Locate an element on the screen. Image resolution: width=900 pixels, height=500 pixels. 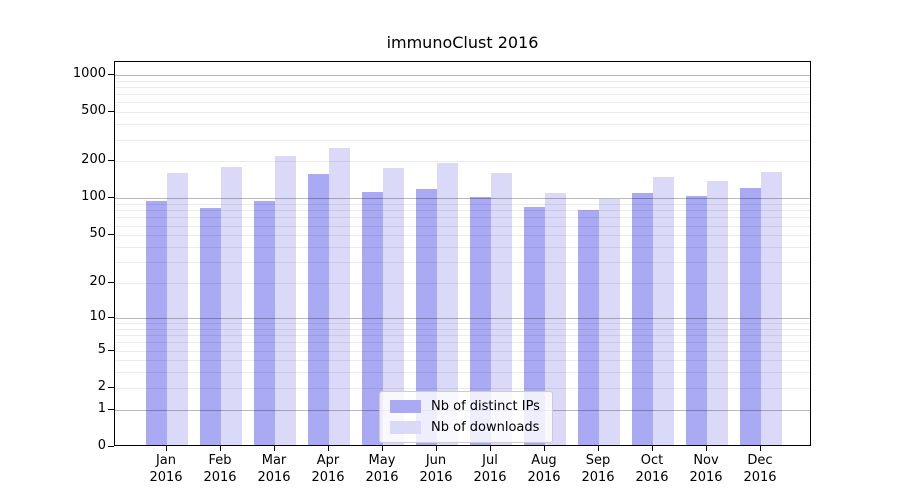
bar-distinct-ips-nov is located at coordinates (696, 320).